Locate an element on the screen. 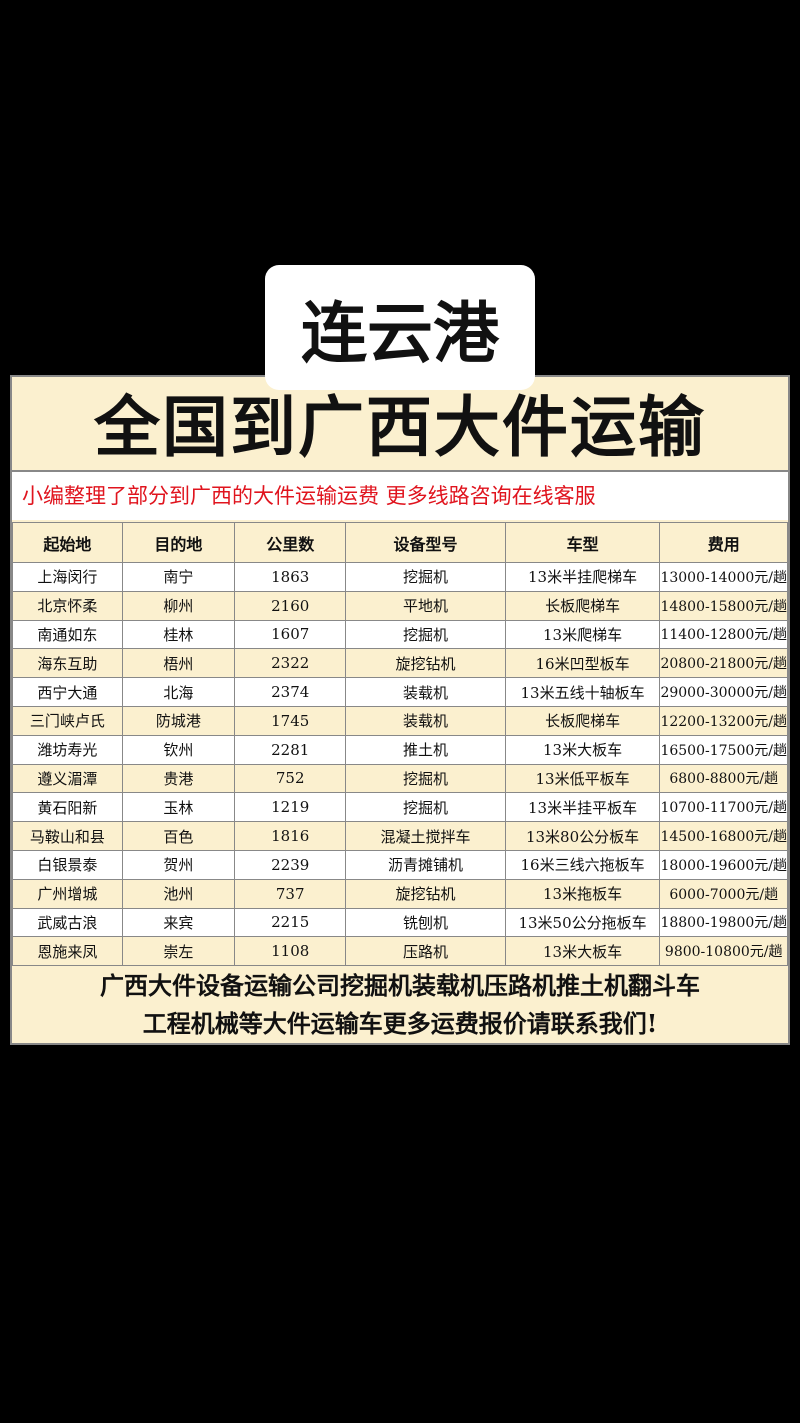  table-cell: 武威古浪 is located at coordinates (67, 922).